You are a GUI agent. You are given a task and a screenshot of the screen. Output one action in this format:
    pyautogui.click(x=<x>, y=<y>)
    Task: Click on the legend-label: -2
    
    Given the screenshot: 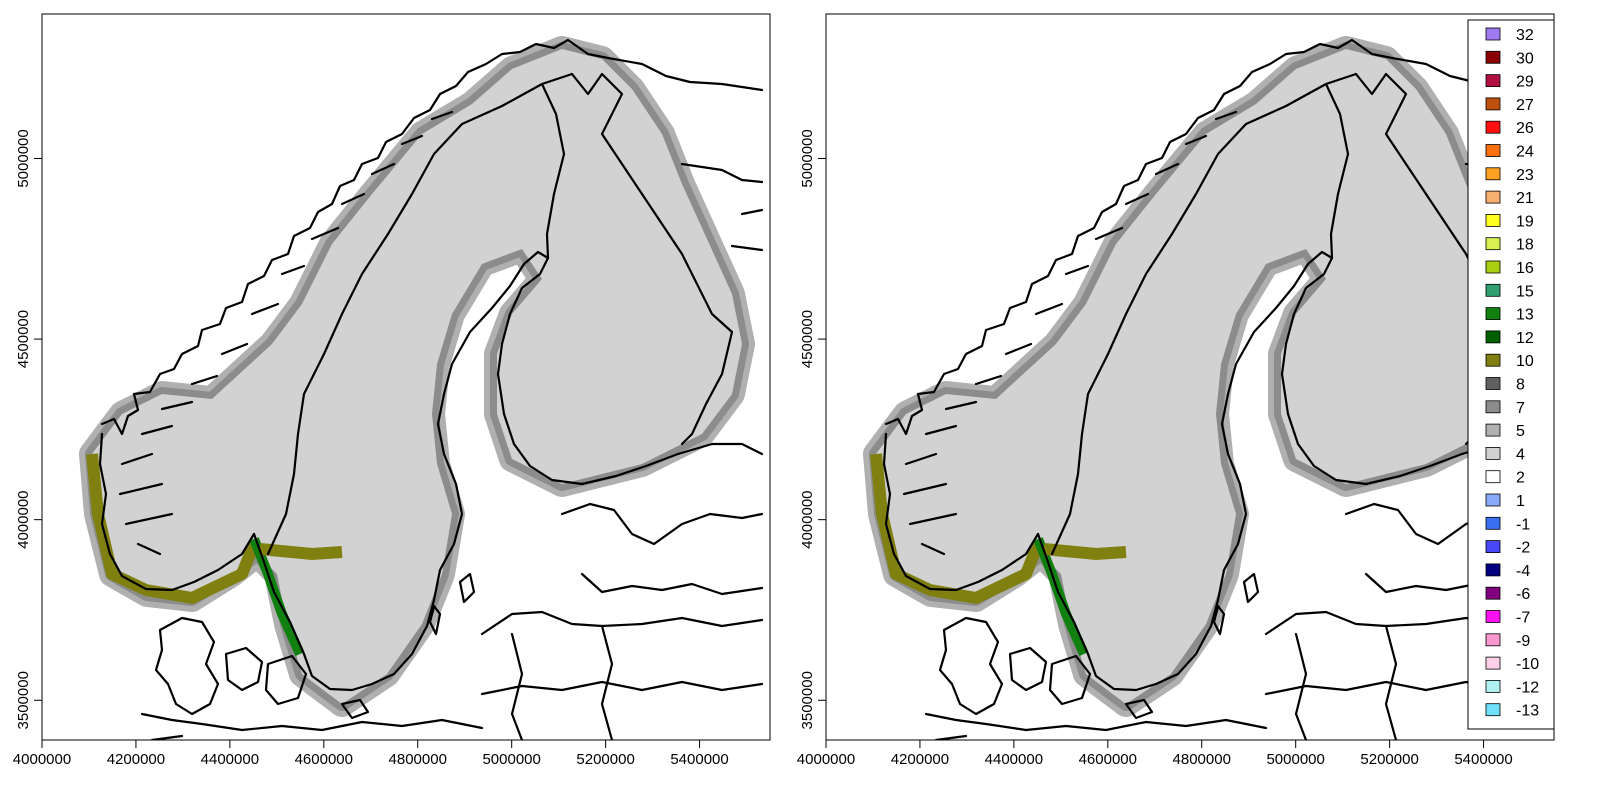 What is the action you would take?
    pyautogui.click(x=1523, y=548)
    